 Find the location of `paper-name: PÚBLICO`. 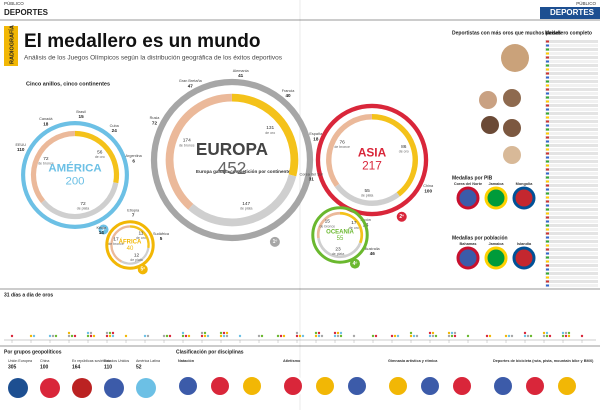

paper-name: PÚBLICO is located at coordinates (14, 3).